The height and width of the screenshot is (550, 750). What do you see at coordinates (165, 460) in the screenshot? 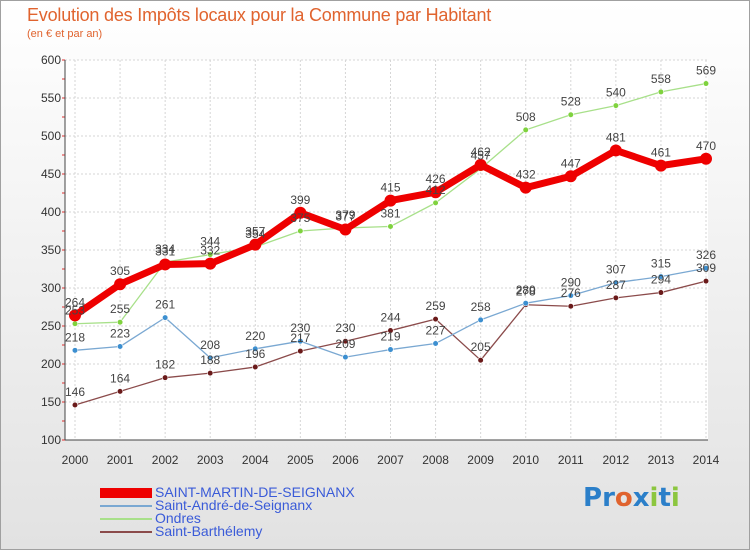
I see `x-tick-label: 2002` at bounding box center [165, 460].